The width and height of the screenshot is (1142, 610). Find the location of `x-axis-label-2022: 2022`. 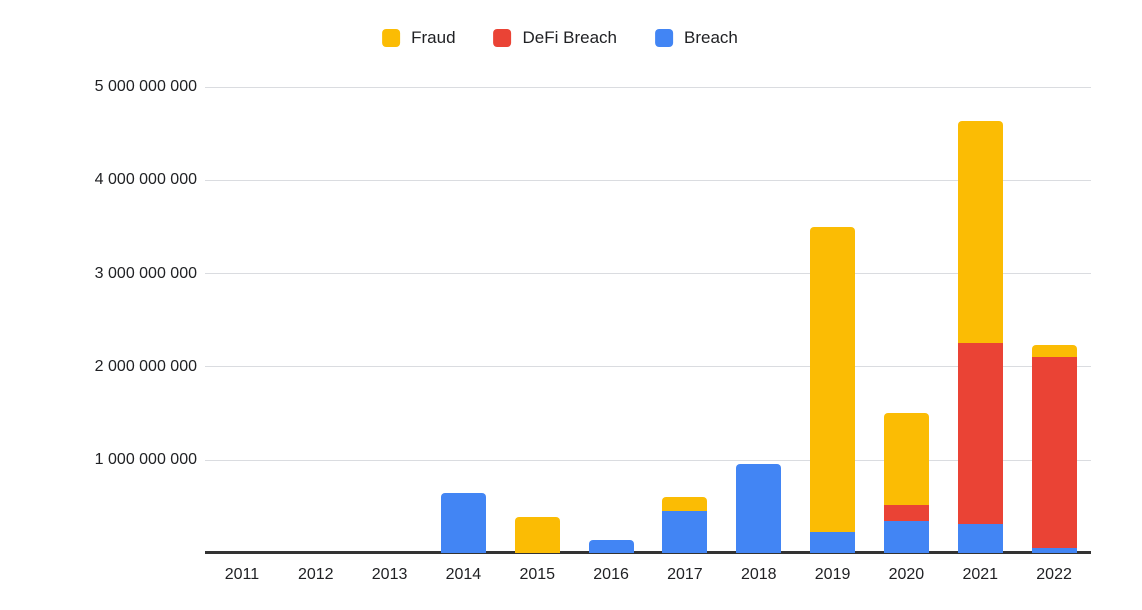

x-axis-label-2022: 2022 is located at coordinates (1054, 574).